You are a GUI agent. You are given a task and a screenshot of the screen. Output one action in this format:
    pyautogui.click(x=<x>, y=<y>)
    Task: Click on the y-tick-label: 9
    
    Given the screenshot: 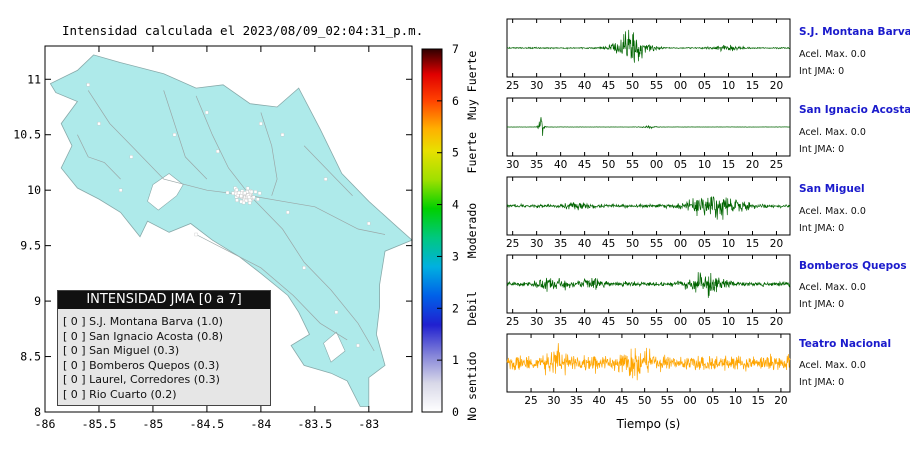 What is the action you would take?
    pyautogui.click(x=37, y=301)
    